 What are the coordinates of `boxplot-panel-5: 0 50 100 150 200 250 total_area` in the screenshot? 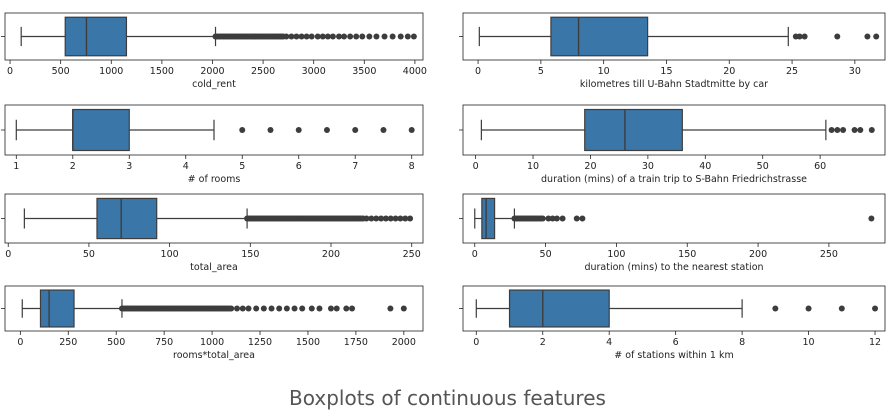 It's located at (212, 233).